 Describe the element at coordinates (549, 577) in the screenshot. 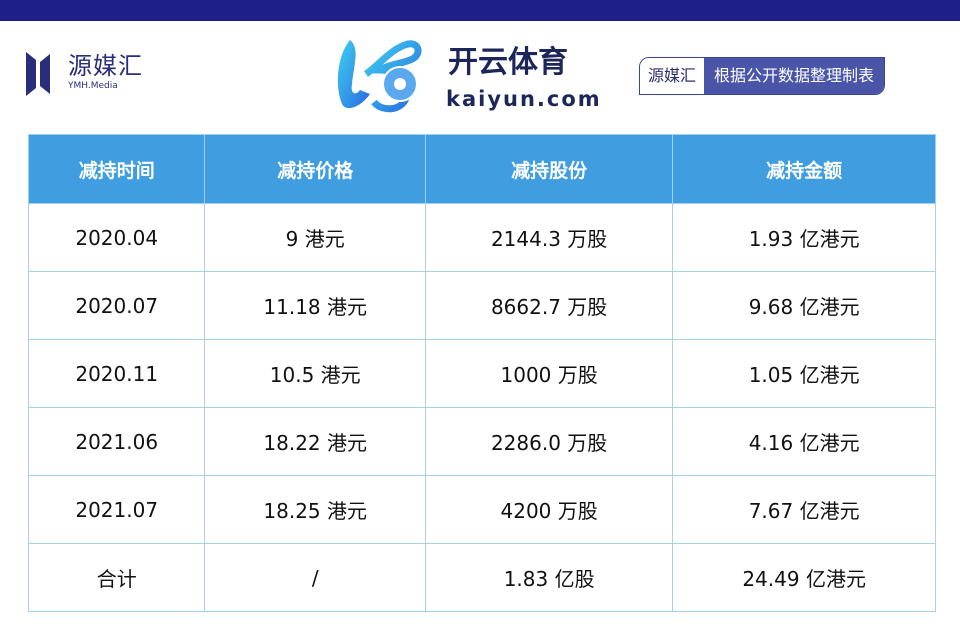

I see `cell-shares: 1.83 亿股` at that location.